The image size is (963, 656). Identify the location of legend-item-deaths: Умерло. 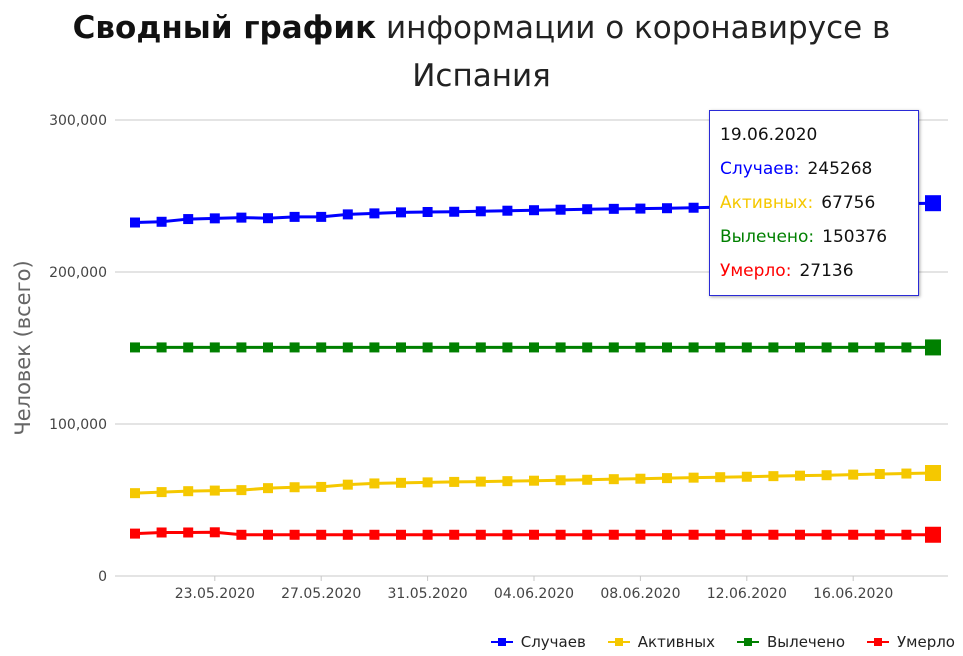
(911, 642).